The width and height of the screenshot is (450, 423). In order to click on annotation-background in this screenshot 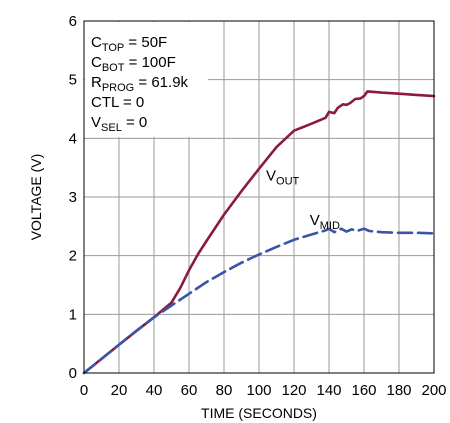, I will do `click(146, 79)`.